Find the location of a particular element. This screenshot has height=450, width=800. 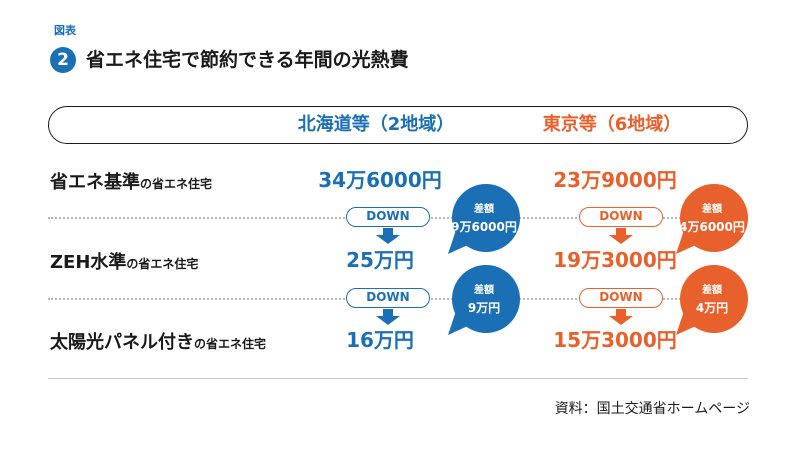

figure-number-badge: 2 is located at coordinates (63, 60).